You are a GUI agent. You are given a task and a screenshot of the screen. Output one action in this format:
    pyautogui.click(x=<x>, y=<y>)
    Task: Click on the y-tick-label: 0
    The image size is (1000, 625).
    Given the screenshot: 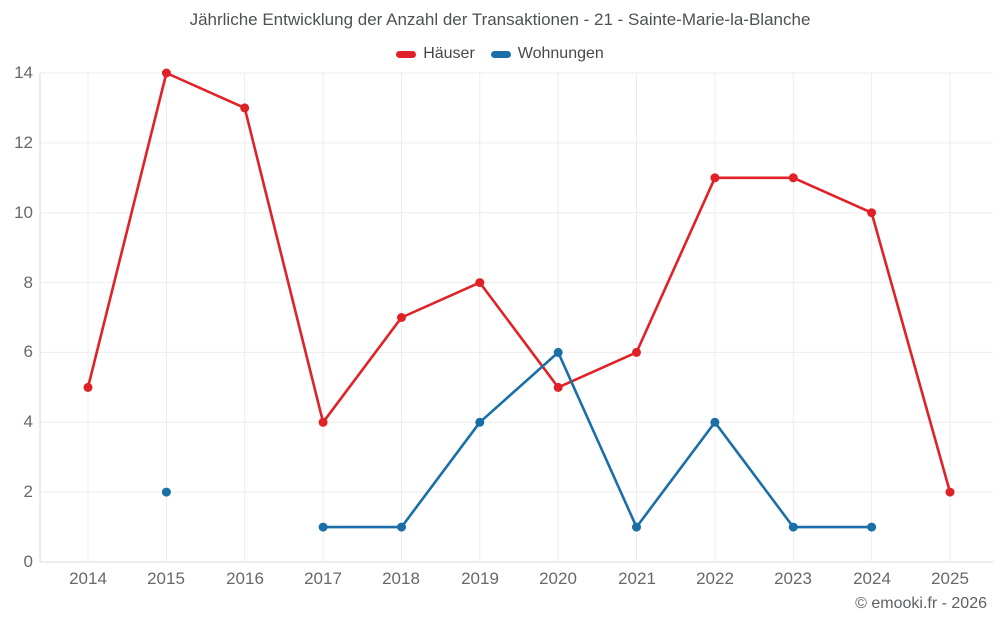 What is the action you would take?
    pyautogui.click(x=28, y=561)
    